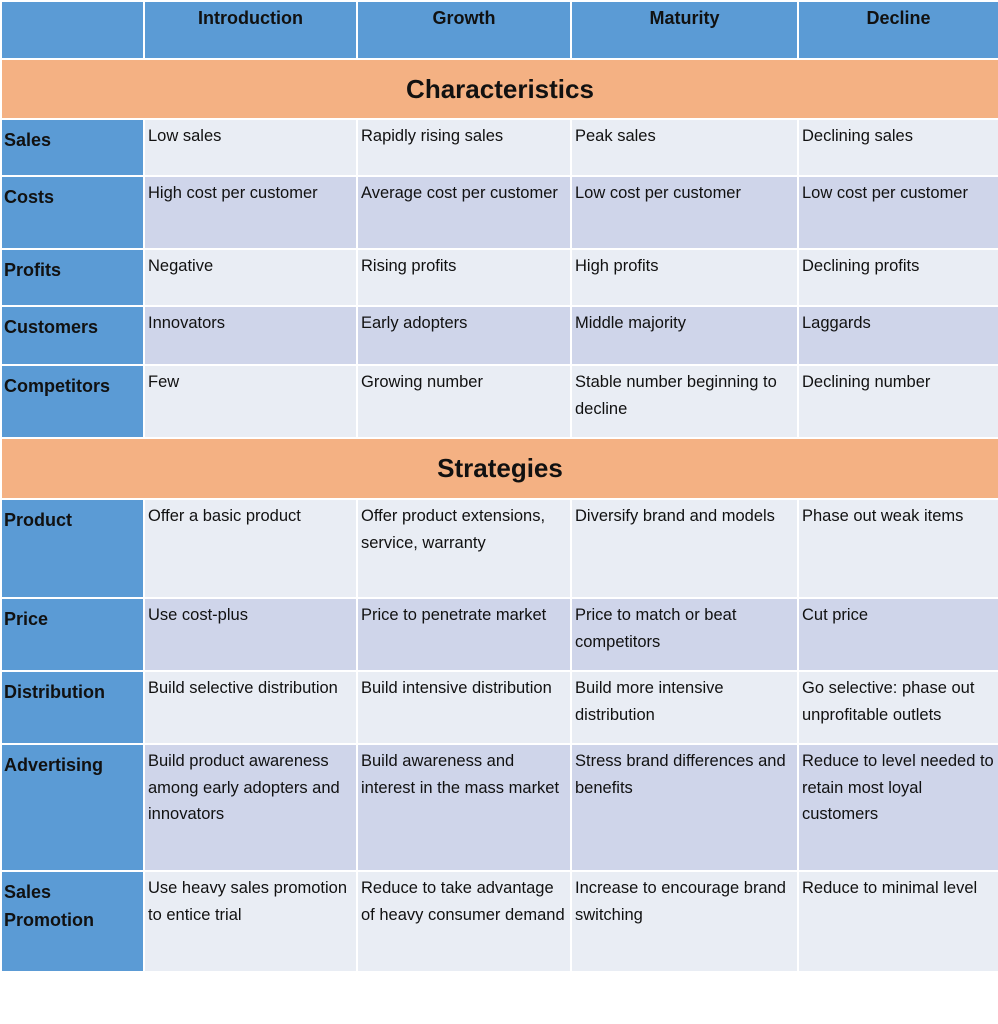 Image resolution: width=998 pixels, height=1024 pixels. I want to click on table-cell: Build more intensive distribution, so click(684, 707).